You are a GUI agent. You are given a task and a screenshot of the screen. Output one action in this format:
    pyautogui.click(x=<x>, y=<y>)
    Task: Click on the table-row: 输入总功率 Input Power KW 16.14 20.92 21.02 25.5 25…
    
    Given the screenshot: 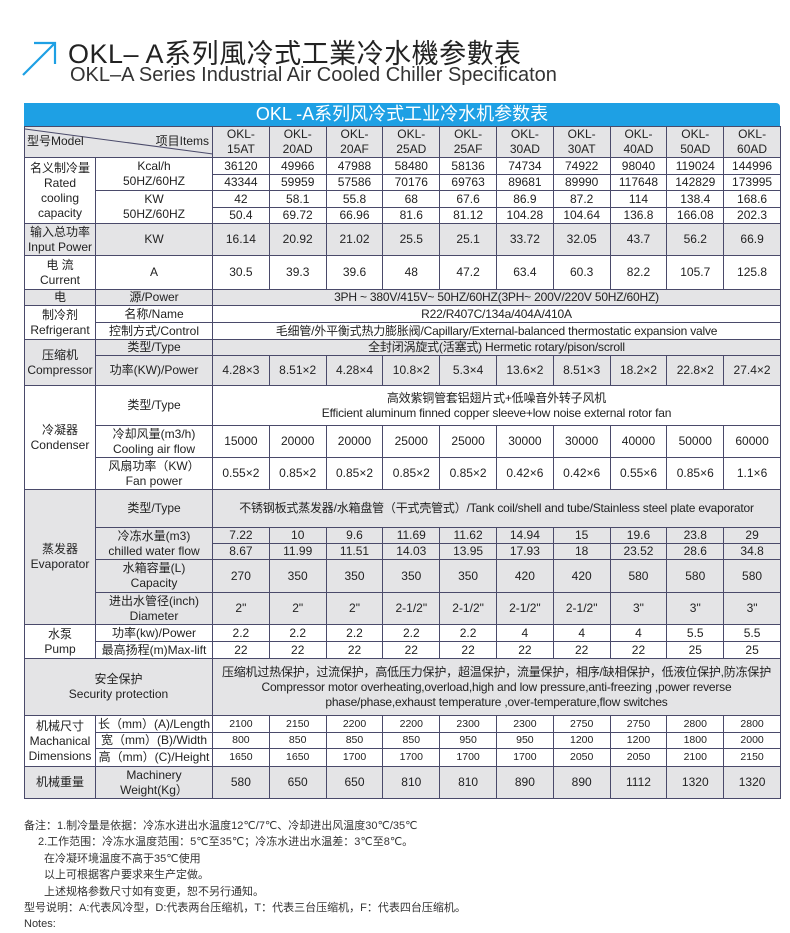 What is the action you would take?
    pyautogui.click(x=402, y=239)
    